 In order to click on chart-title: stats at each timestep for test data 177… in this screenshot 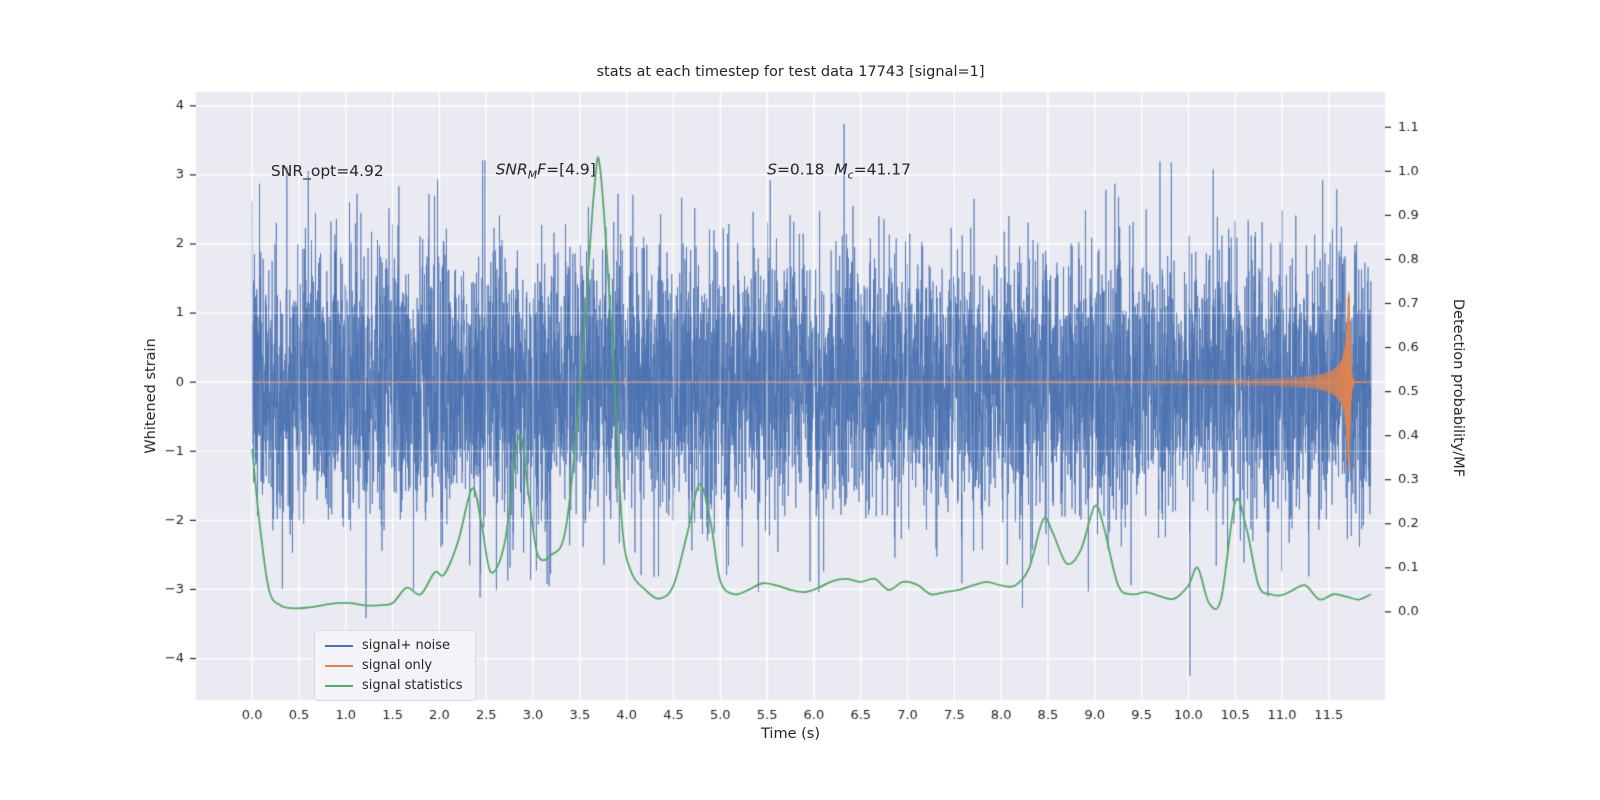, I will do `click(790, 72)`.